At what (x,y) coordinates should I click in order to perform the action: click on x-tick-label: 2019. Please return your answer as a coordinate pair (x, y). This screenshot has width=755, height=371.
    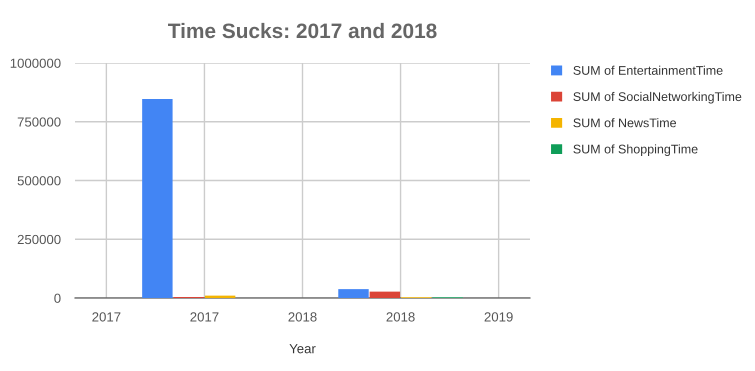
    Looking at the image, I should click on (498, 317).